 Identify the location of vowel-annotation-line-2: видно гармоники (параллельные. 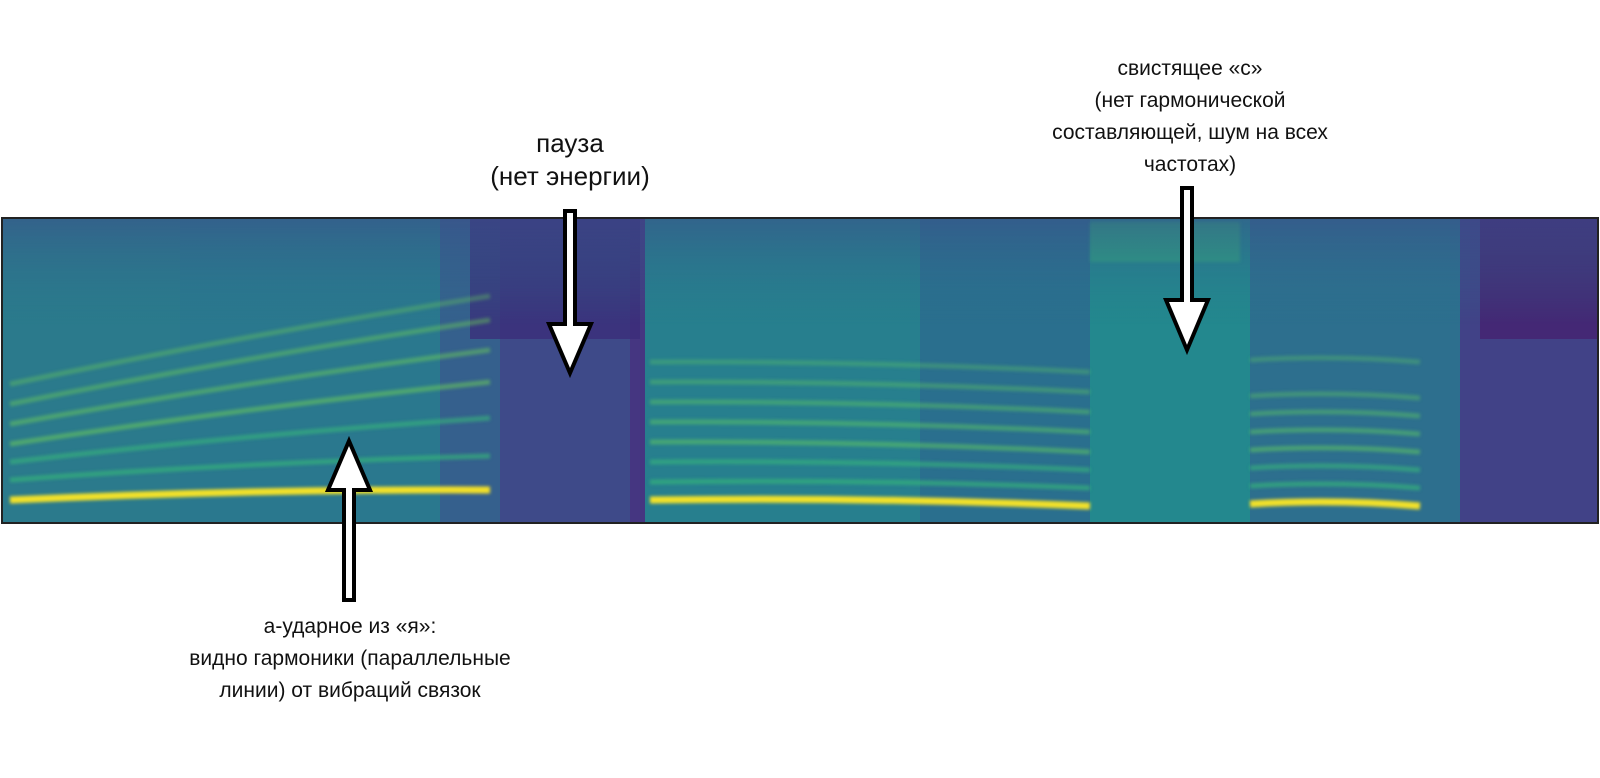
(350, 658).